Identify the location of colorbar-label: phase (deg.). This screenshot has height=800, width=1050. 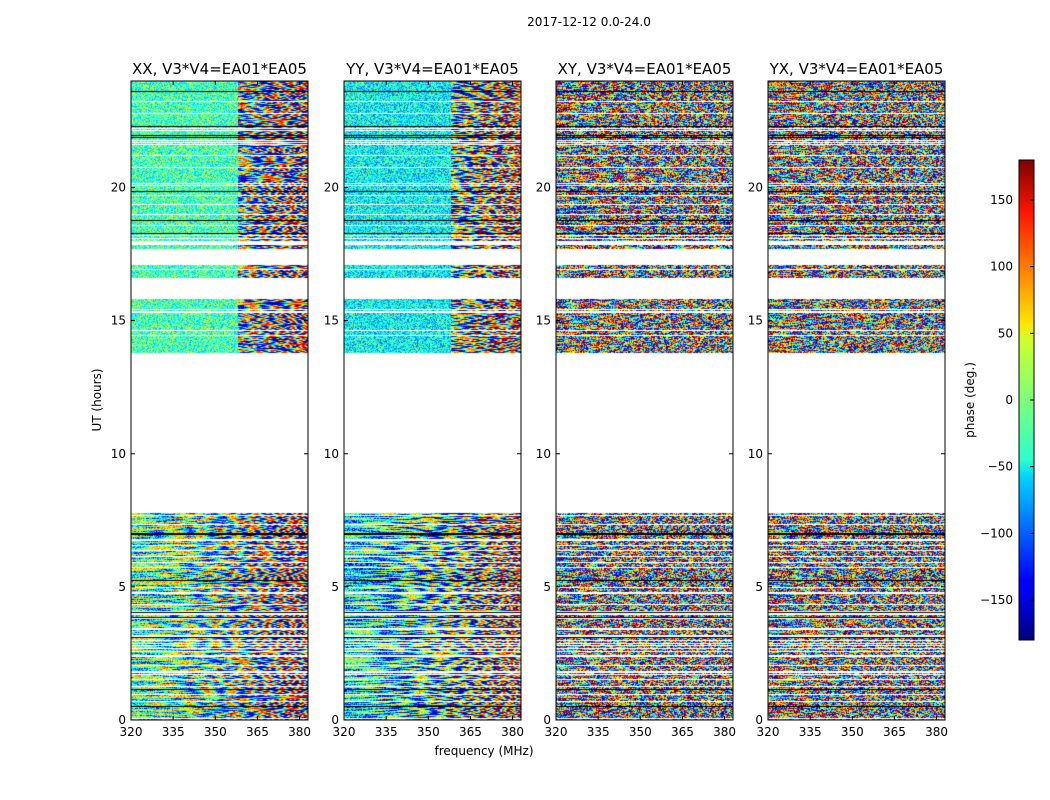
(970, 400).